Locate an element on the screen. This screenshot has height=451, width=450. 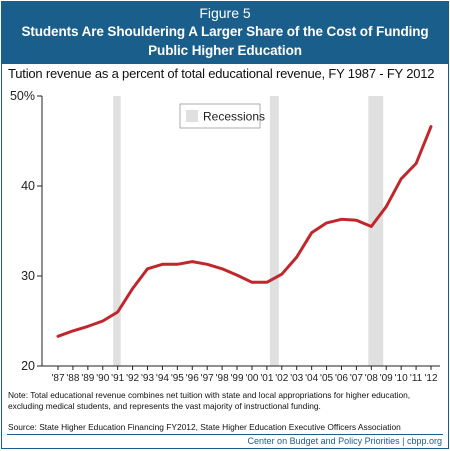
x-tick-label-0: '87 is located at coordinates (57, 378).